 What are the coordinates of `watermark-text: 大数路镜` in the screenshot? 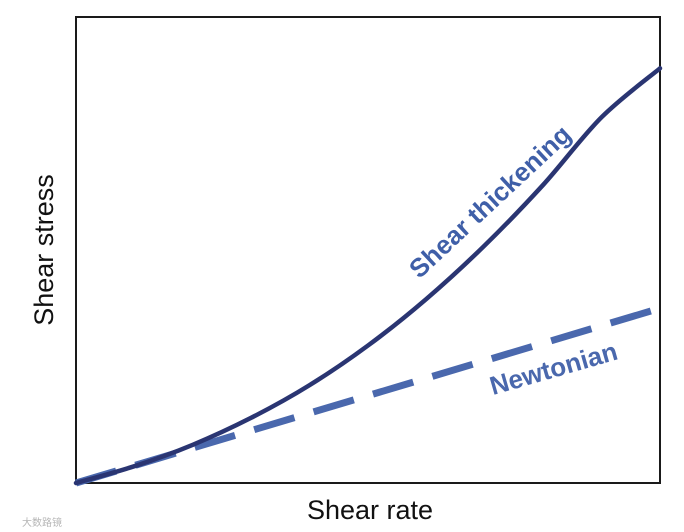 It's located at (42, 522).